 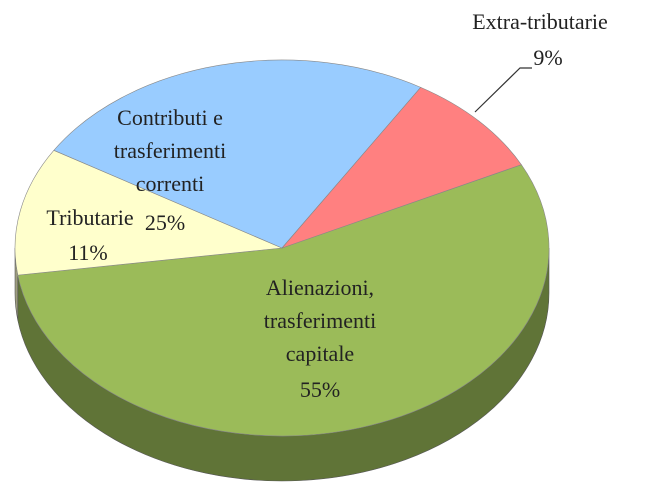 I want to click on slice-value-label: 11%, so click(x=88, y=252).